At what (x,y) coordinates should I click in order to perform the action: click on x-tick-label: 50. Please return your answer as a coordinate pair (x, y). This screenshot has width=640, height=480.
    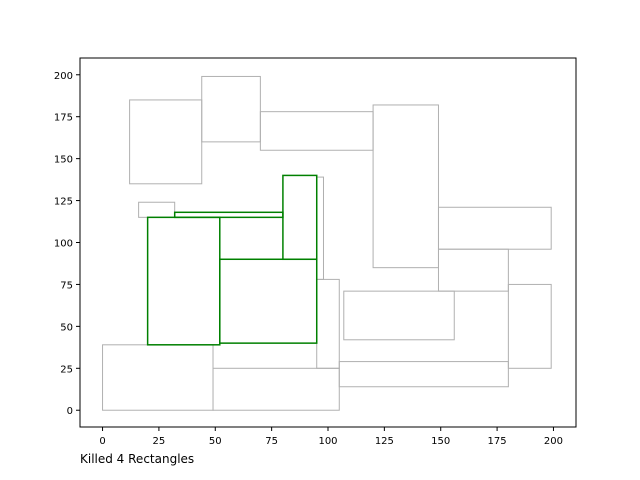
    Looking at the image, I should click on (215, 441).